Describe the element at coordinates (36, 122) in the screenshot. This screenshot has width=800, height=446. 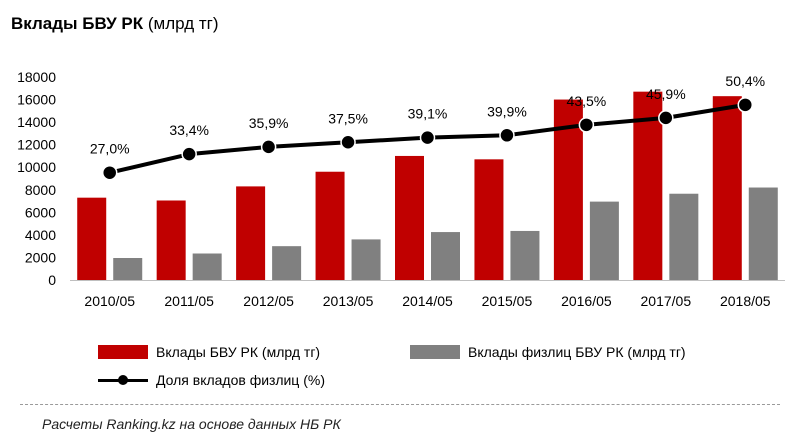
I see `y-tick-label: 14000` at that location.